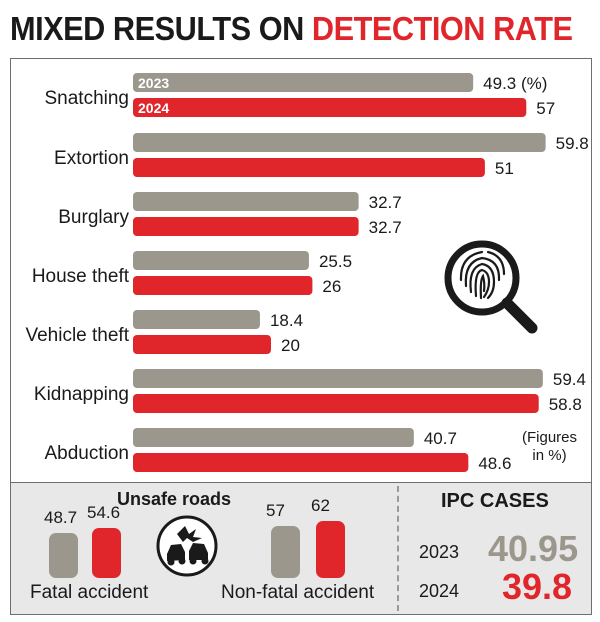  What do you see at coordinates (550, 437) in the screenshot?
I see `figures-note-line-1: (Figures` at bounding box center [550, 437].